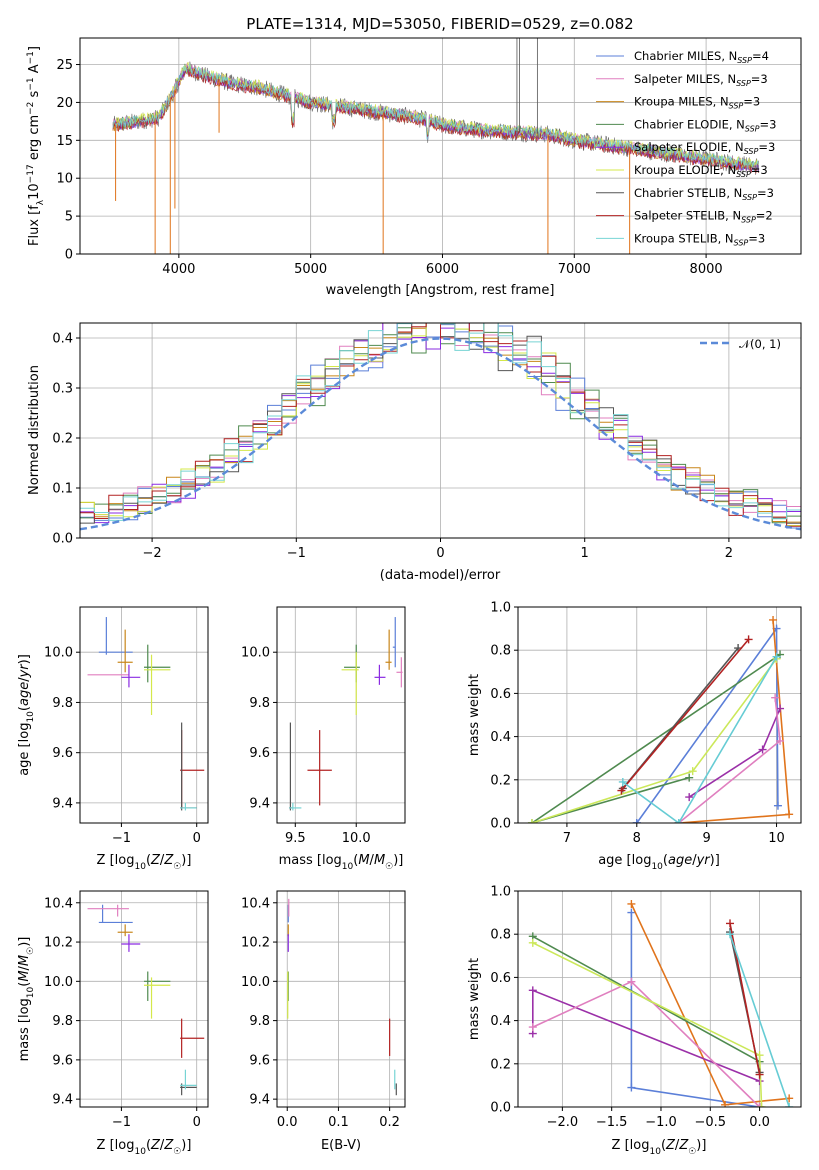 The width and height of the screenshot is (819, 1170). What do you see at coordinates (748, 220) in the screenshot?
I see `legend-label-part: SSP` at bounding box center [748, 220].